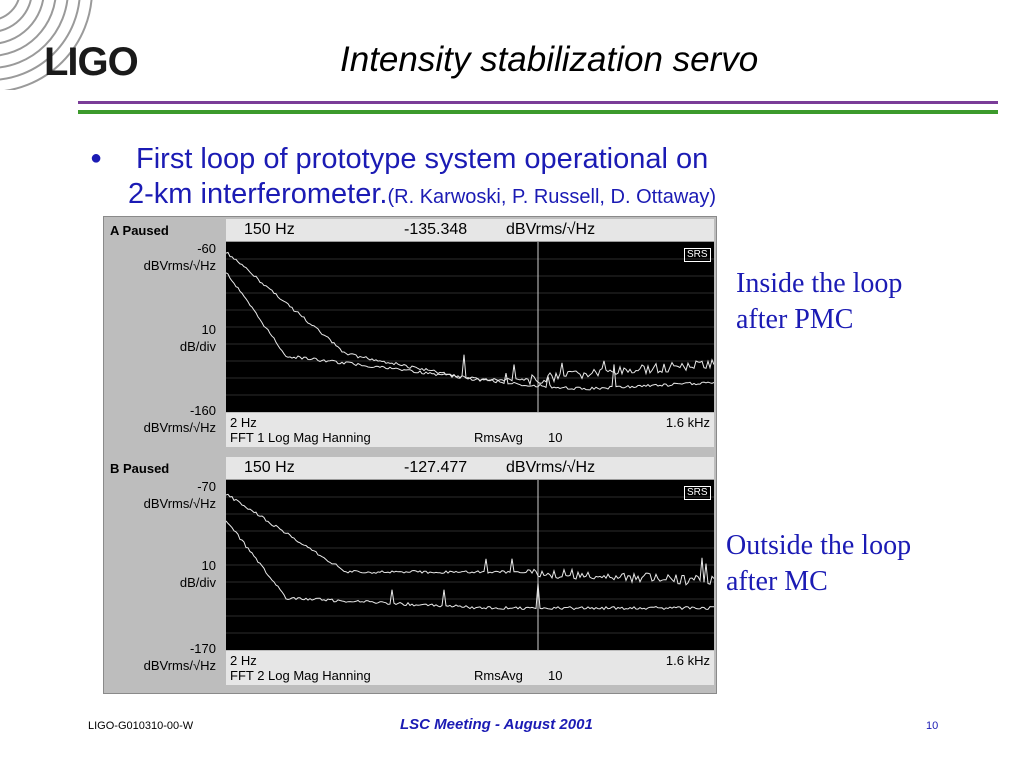 The image size is (1024, 768). What do you see at coordinates (819, 545) in the screenshot?
I see `note-outside-line-1: Outside the loop` at bounding box center [819, 545].